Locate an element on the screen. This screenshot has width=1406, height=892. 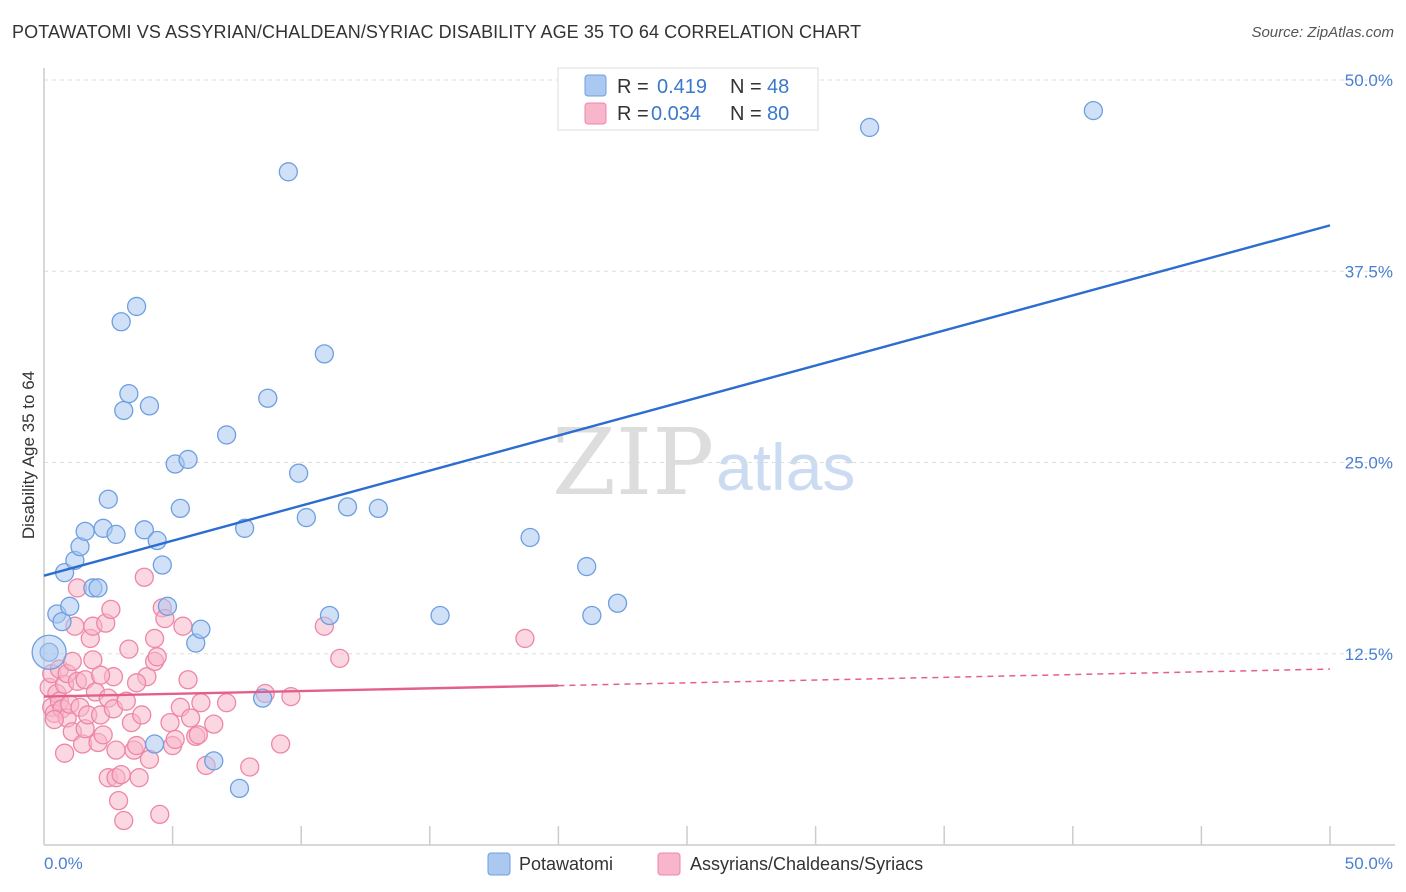
legend-swatch-pink is located at coordinates (595, 113).